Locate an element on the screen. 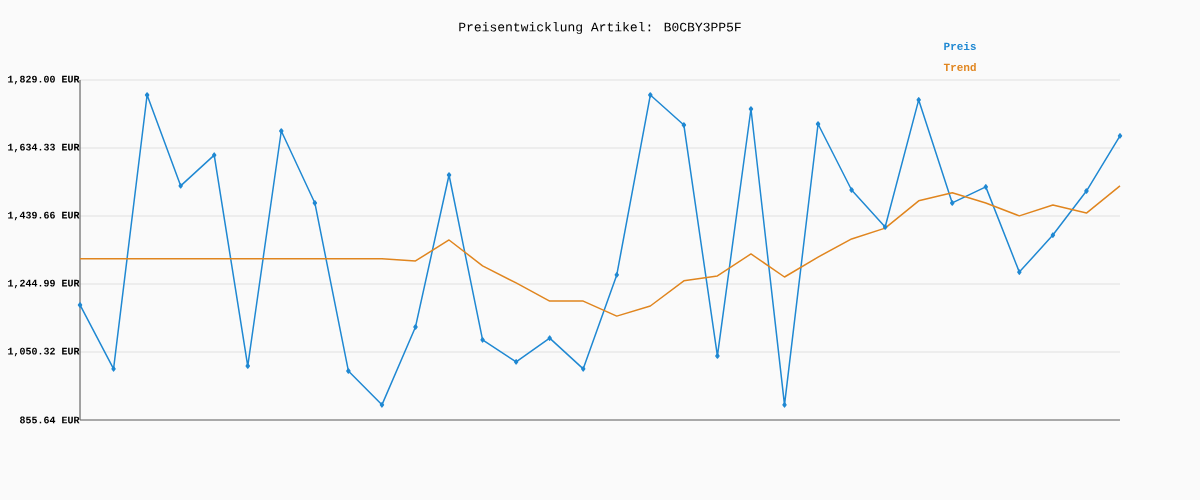  y-tick-label: 1,634.33 EUR is located at coordinates (44, 148).